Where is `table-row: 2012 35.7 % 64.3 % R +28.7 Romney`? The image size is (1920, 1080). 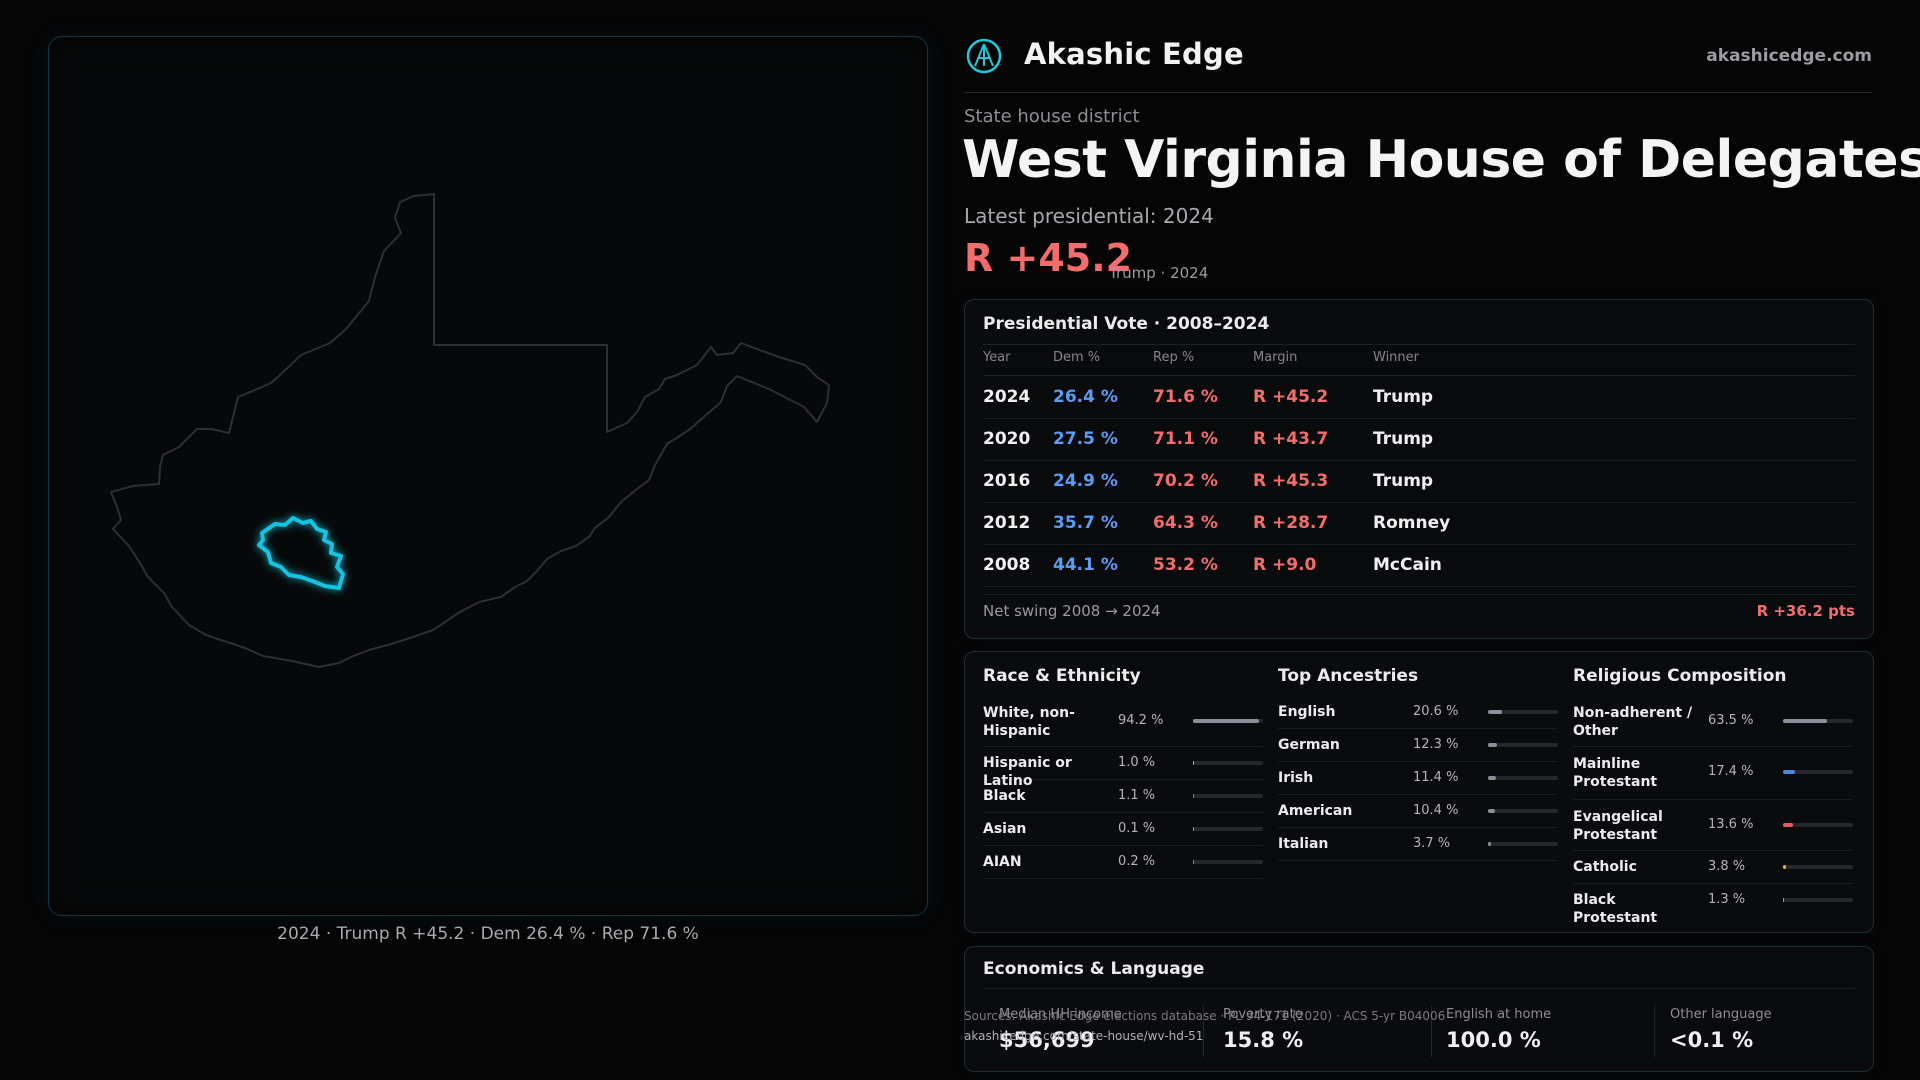
table-row: 2012 35.7 % 64.3 % R +28.7 Romney is located at coordinates (1419, 523).